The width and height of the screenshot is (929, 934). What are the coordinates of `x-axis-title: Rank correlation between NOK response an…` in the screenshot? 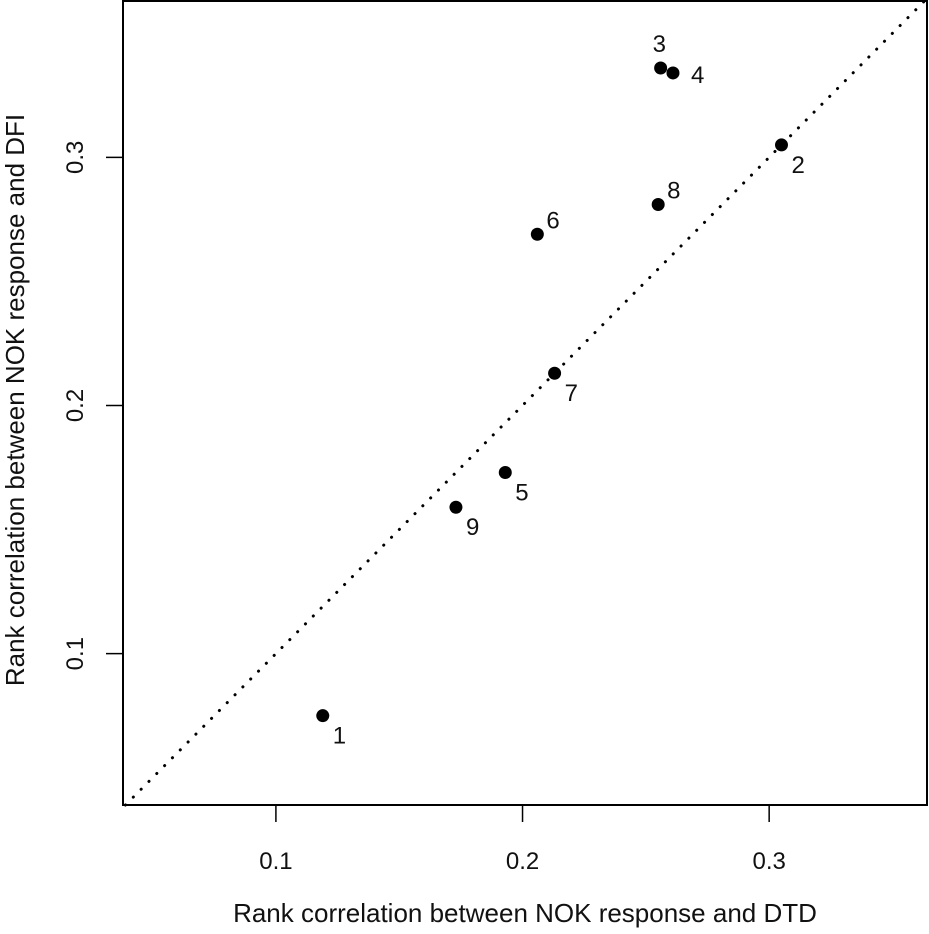 It's located at (525, 913).